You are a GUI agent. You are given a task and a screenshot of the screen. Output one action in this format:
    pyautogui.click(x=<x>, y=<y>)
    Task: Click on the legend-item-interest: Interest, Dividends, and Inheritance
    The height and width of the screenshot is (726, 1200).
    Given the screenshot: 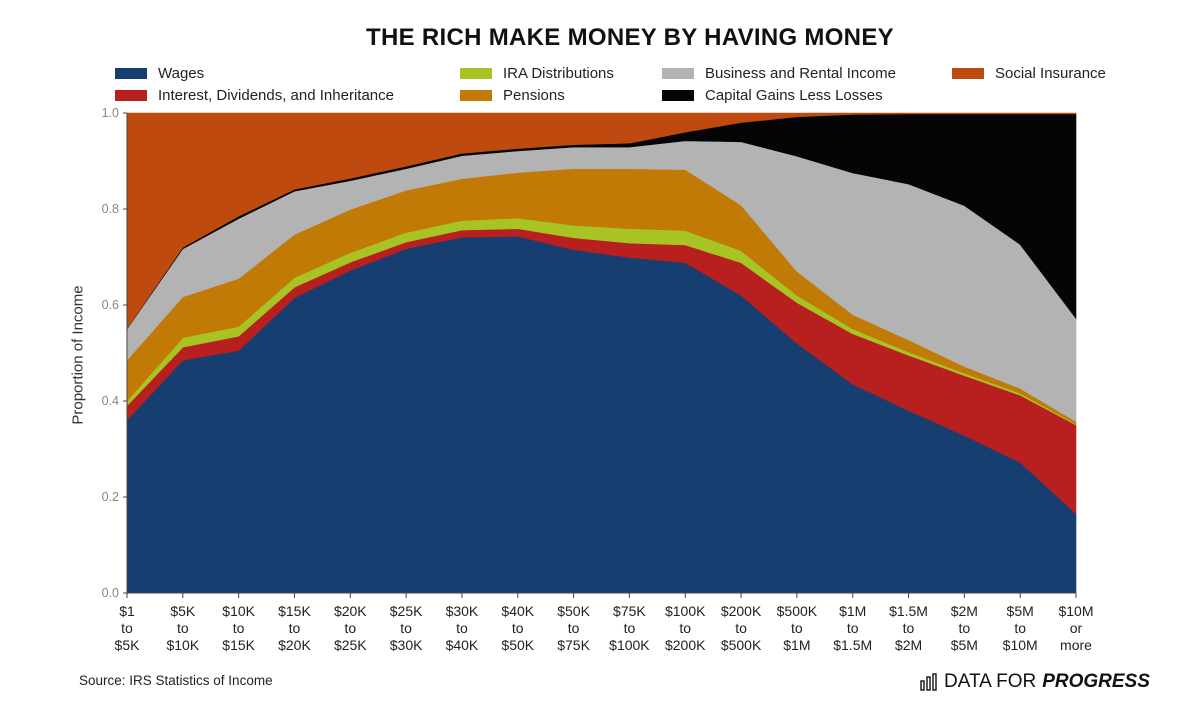 What is the action you would take?
    pyautogui.click(x=254, y=95)
    